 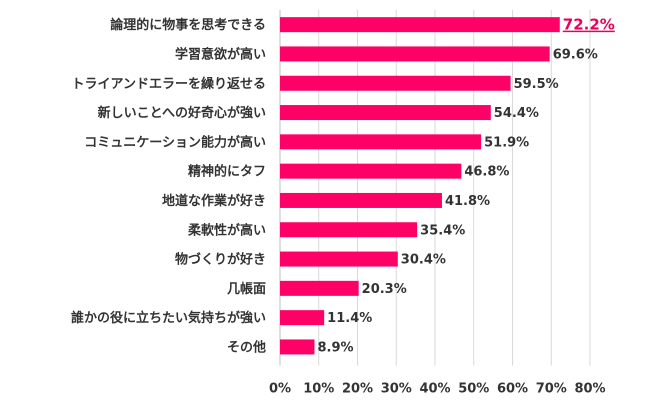 What do you see at coordinates (551, 389) in the screenshot?
I see `x-tick-label-70: 70%` at bounding box center [551, 389].